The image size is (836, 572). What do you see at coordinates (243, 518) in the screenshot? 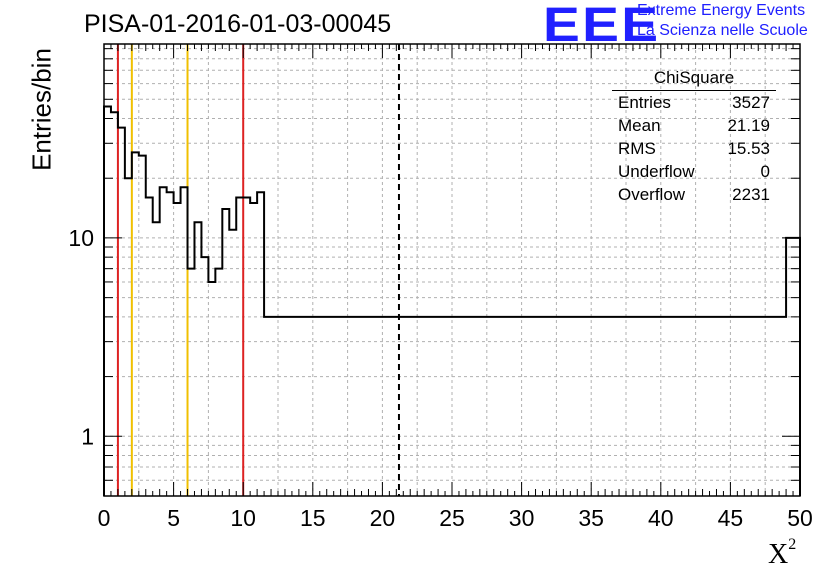
I see `x-tick-label: 10` at bounding box center [243, 518].